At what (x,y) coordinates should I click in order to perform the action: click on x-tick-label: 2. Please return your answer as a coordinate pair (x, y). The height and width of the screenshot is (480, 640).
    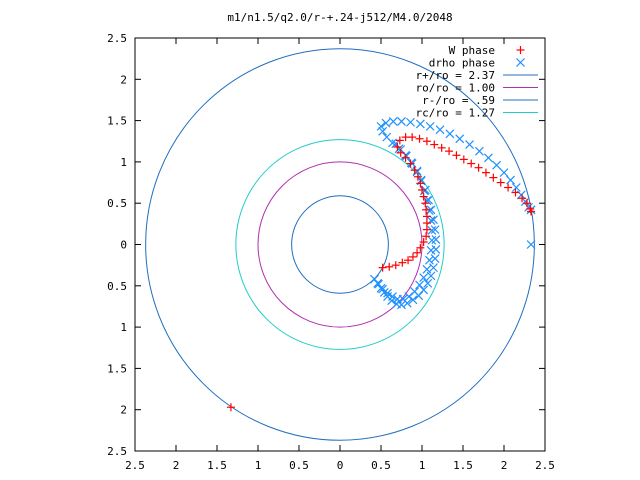
    Looking at the image, I should click on (504, 465).